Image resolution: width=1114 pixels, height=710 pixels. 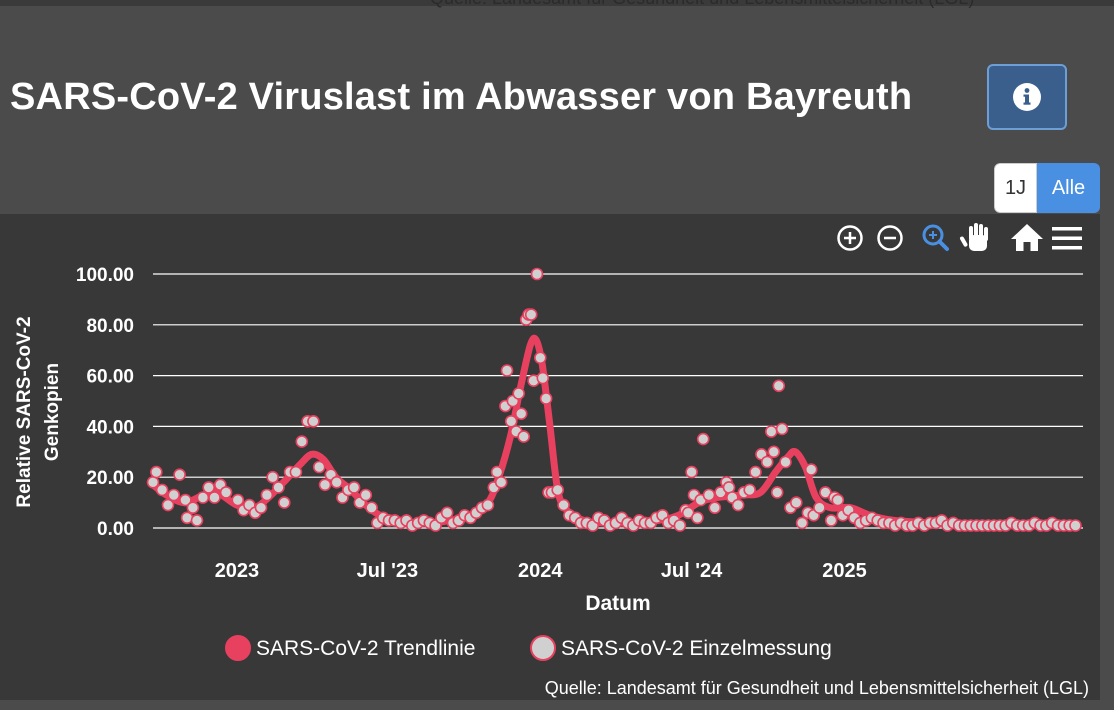 I want to click on zoom-in-icon, so click(x=850, y=238).